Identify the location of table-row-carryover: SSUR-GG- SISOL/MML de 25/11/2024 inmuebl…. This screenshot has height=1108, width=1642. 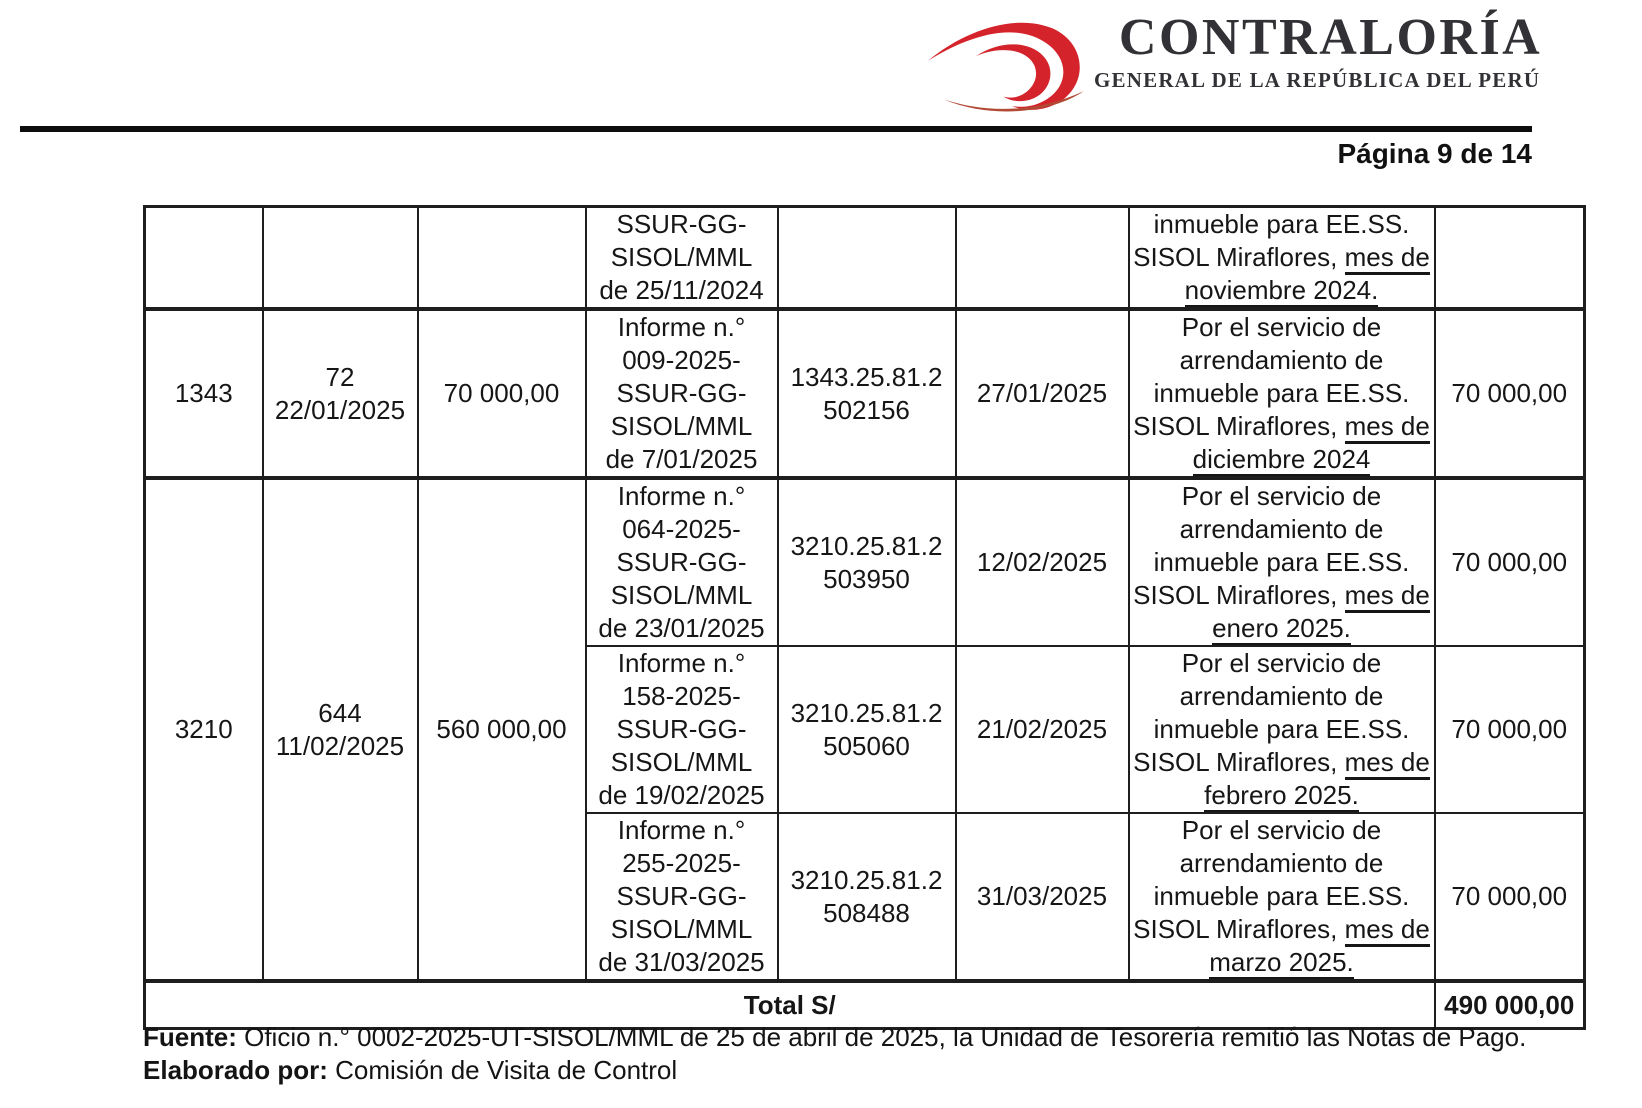
(864, 257).